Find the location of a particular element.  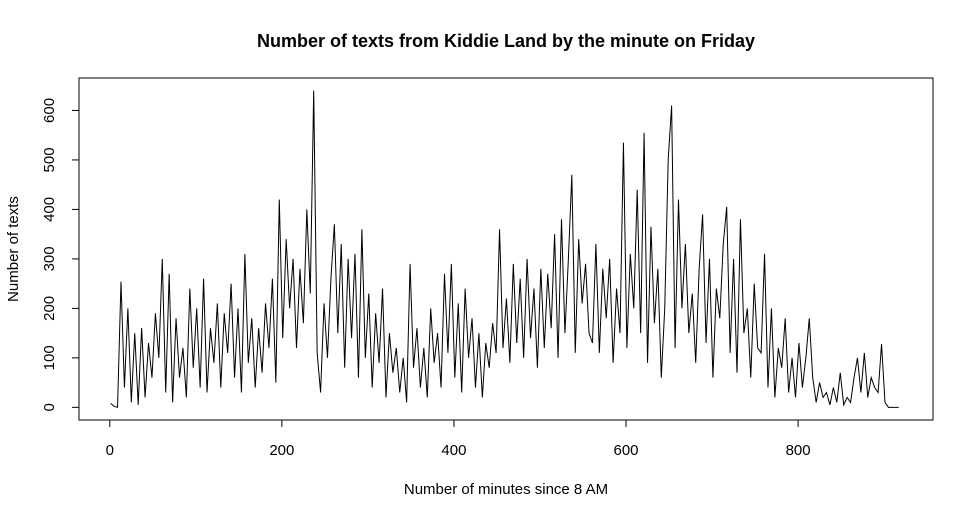

y-tick-label: 500 is located at coordinates (49, 159).